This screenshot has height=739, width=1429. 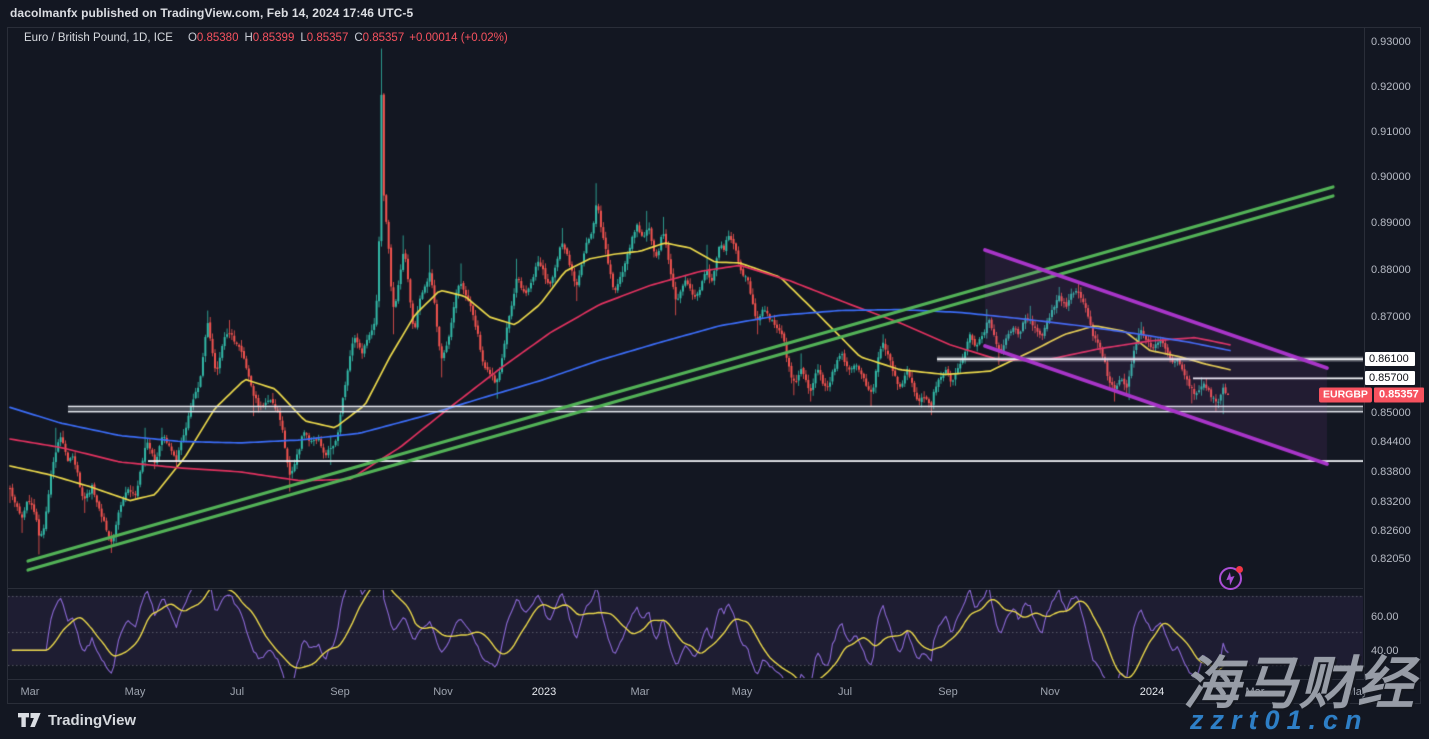 I want to click on price-label-0.83200: 0.83200, so click(x=1391, y=501).